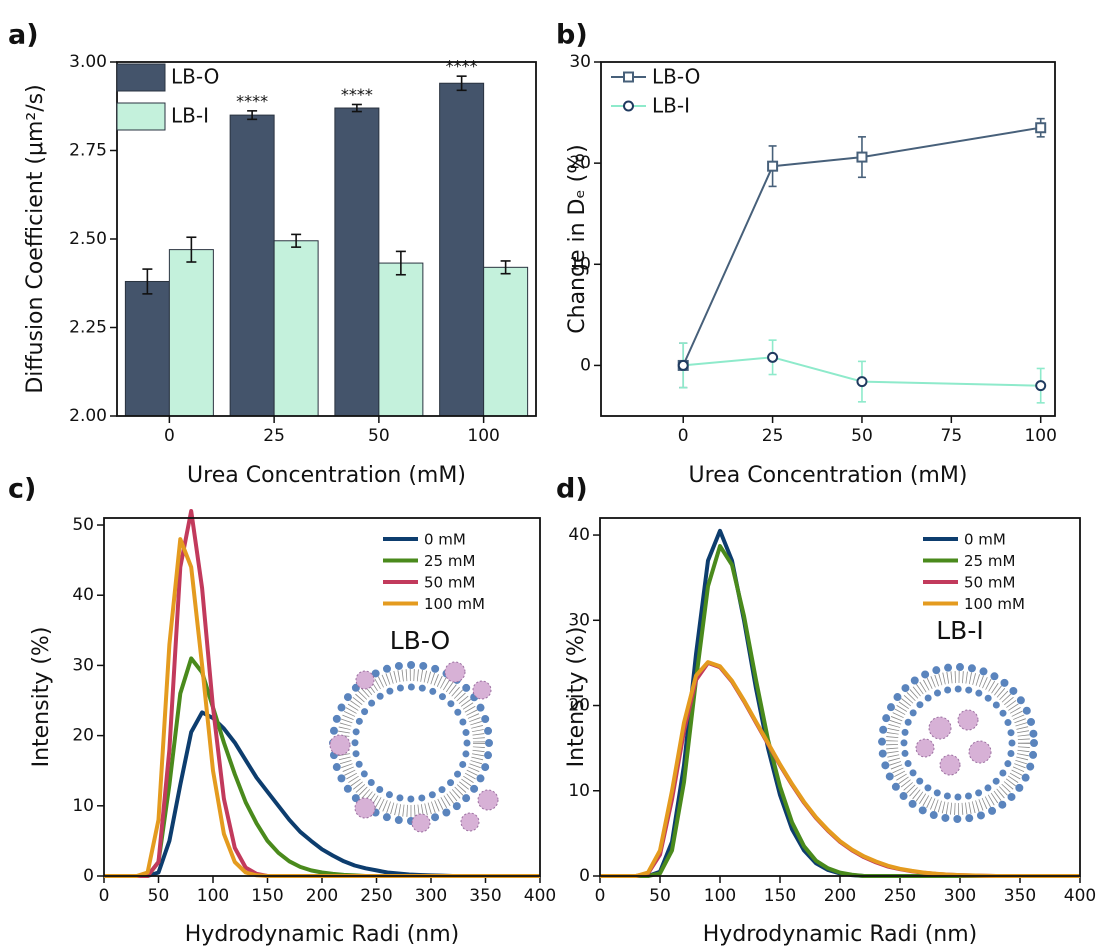 This screenshot has height=950, width=1099. I want to click on panel-label: c), so click(22, 489).